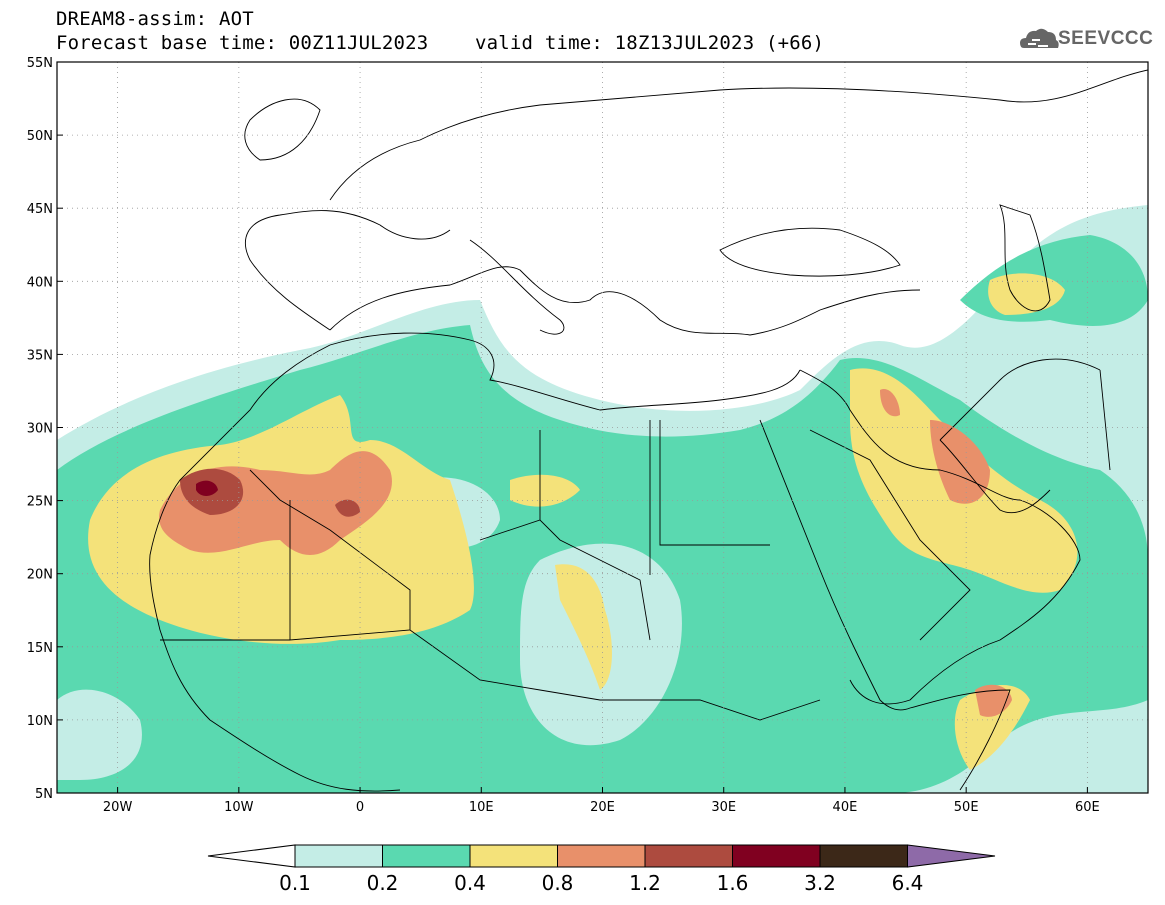 This screenshot has width=1165, height=905. What do you see at coordinates (1025, 258) in the screenshot?
I see `coast-caspian` at bounding box center [1025, 258].